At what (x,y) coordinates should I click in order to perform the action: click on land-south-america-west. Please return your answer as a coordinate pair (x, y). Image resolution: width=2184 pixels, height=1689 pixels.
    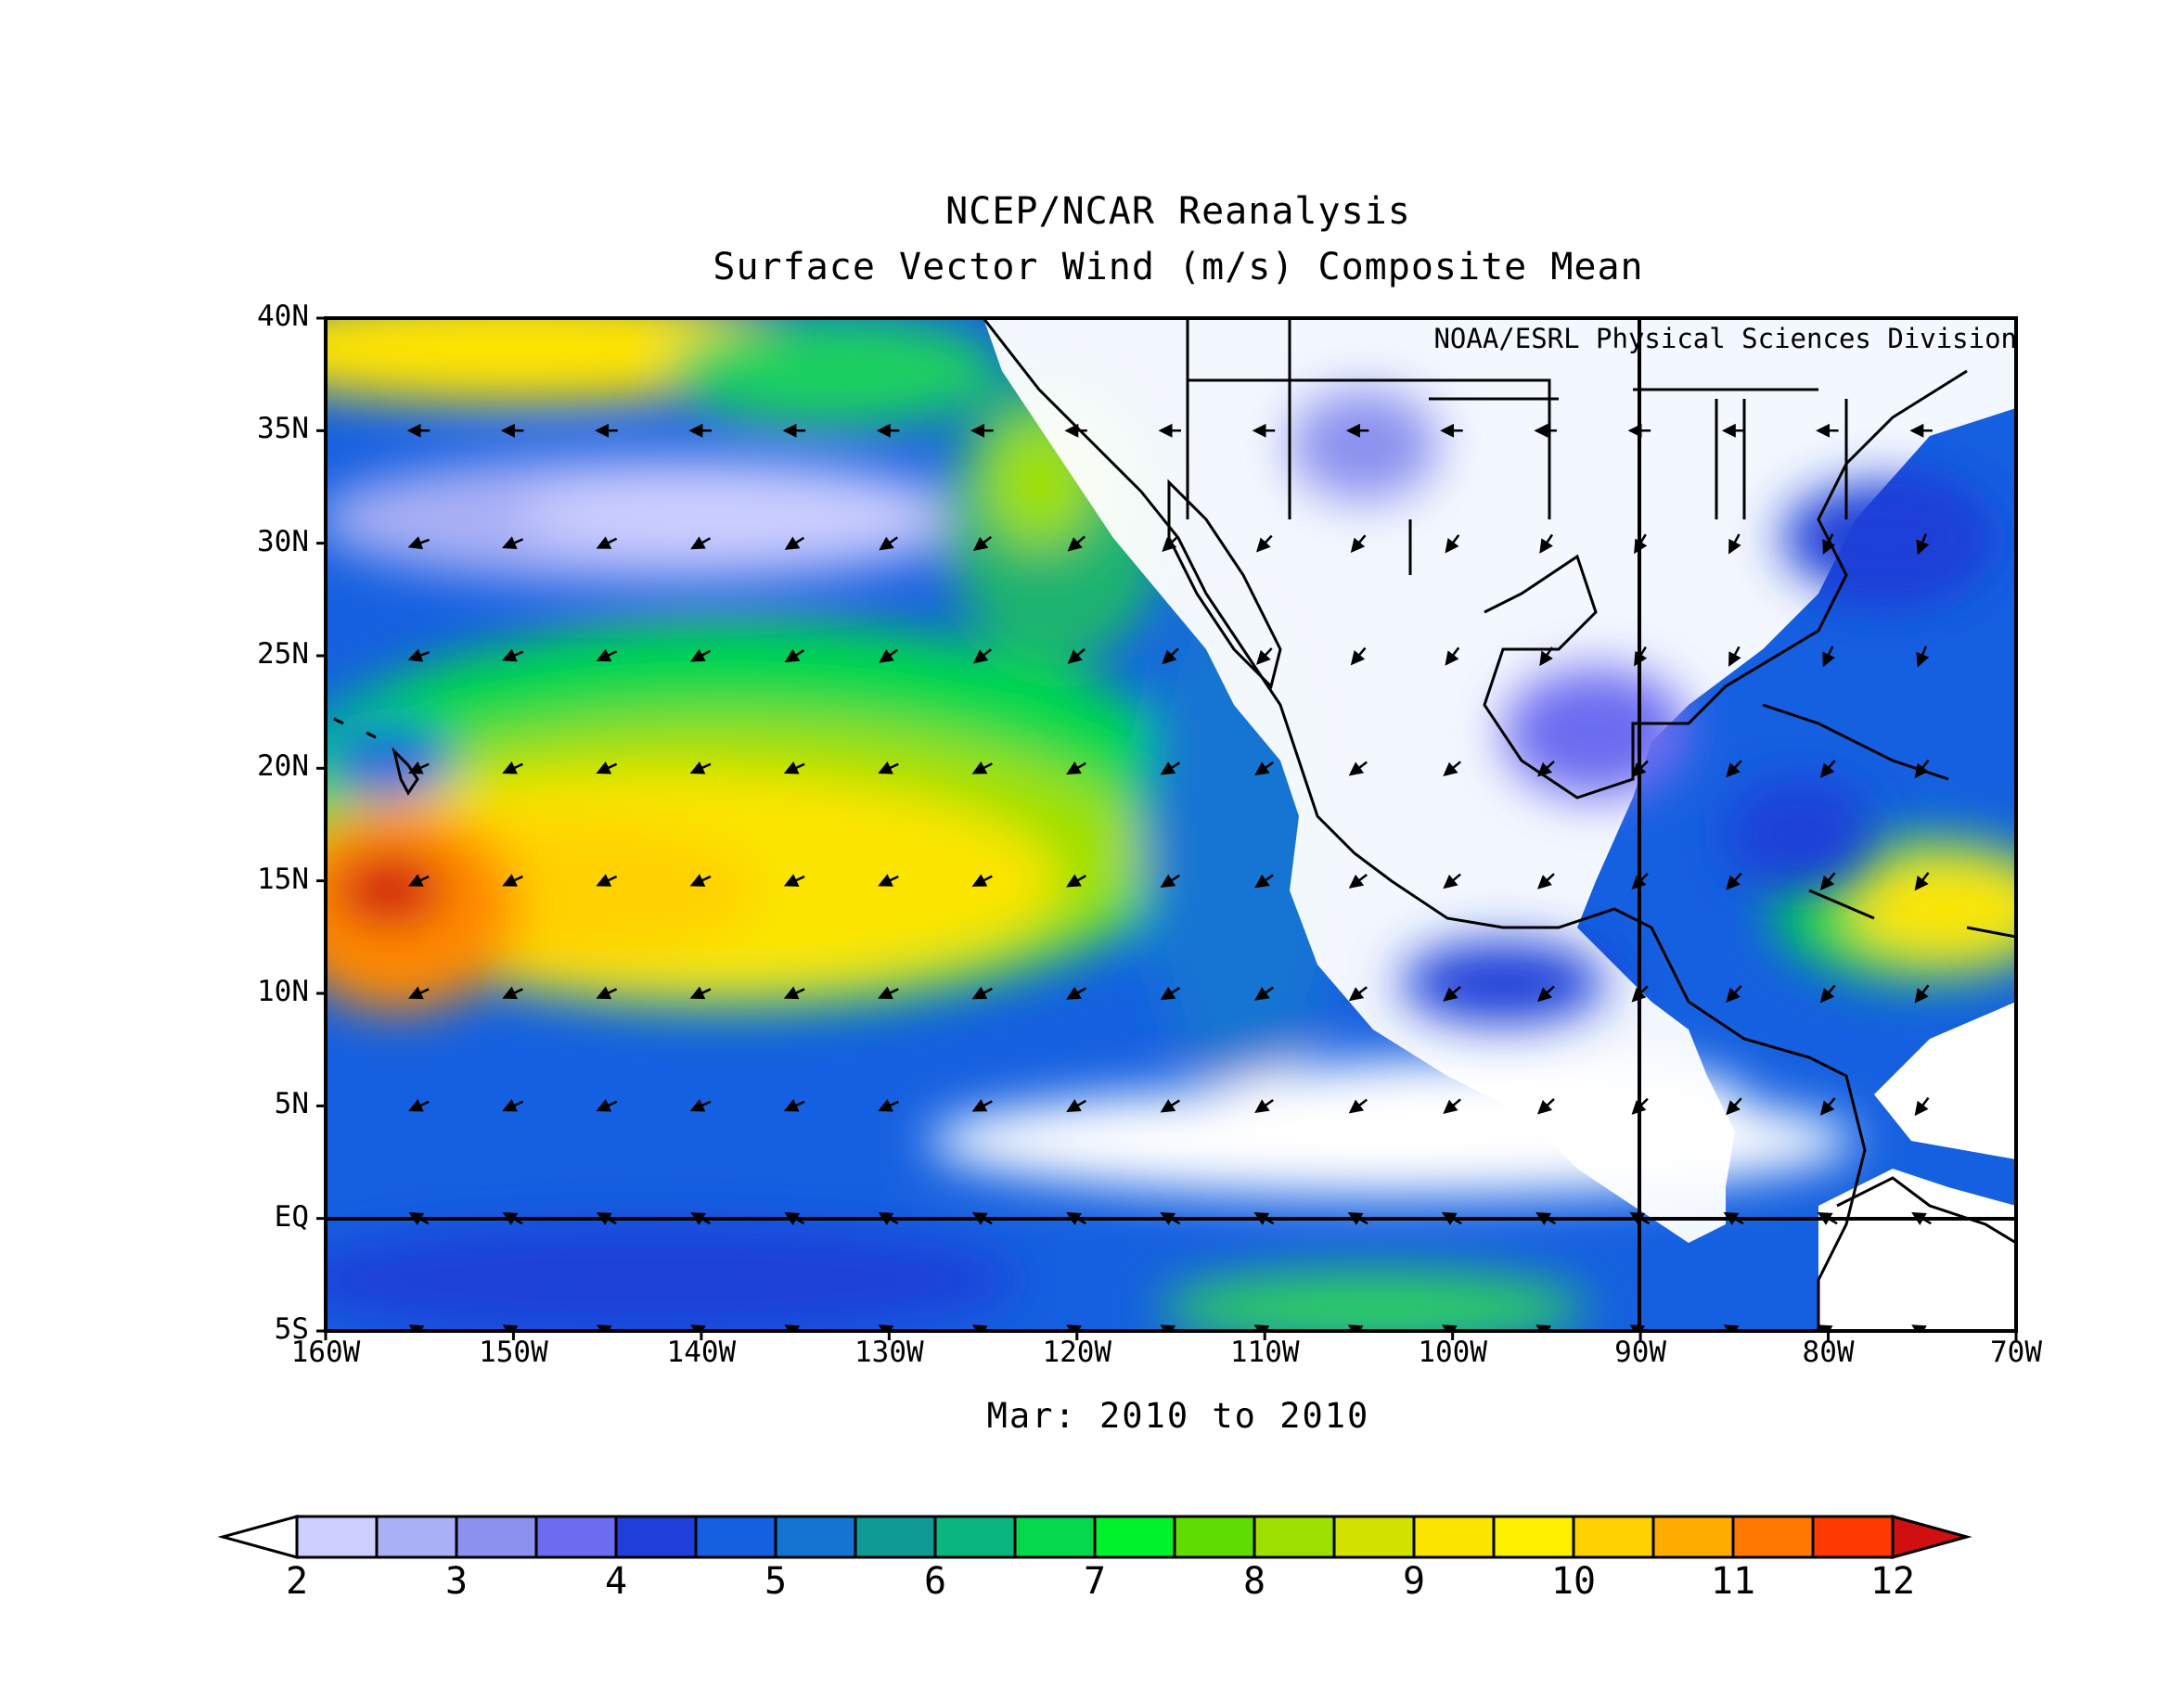
    Looking at the image, I should click on (1945, 1080).